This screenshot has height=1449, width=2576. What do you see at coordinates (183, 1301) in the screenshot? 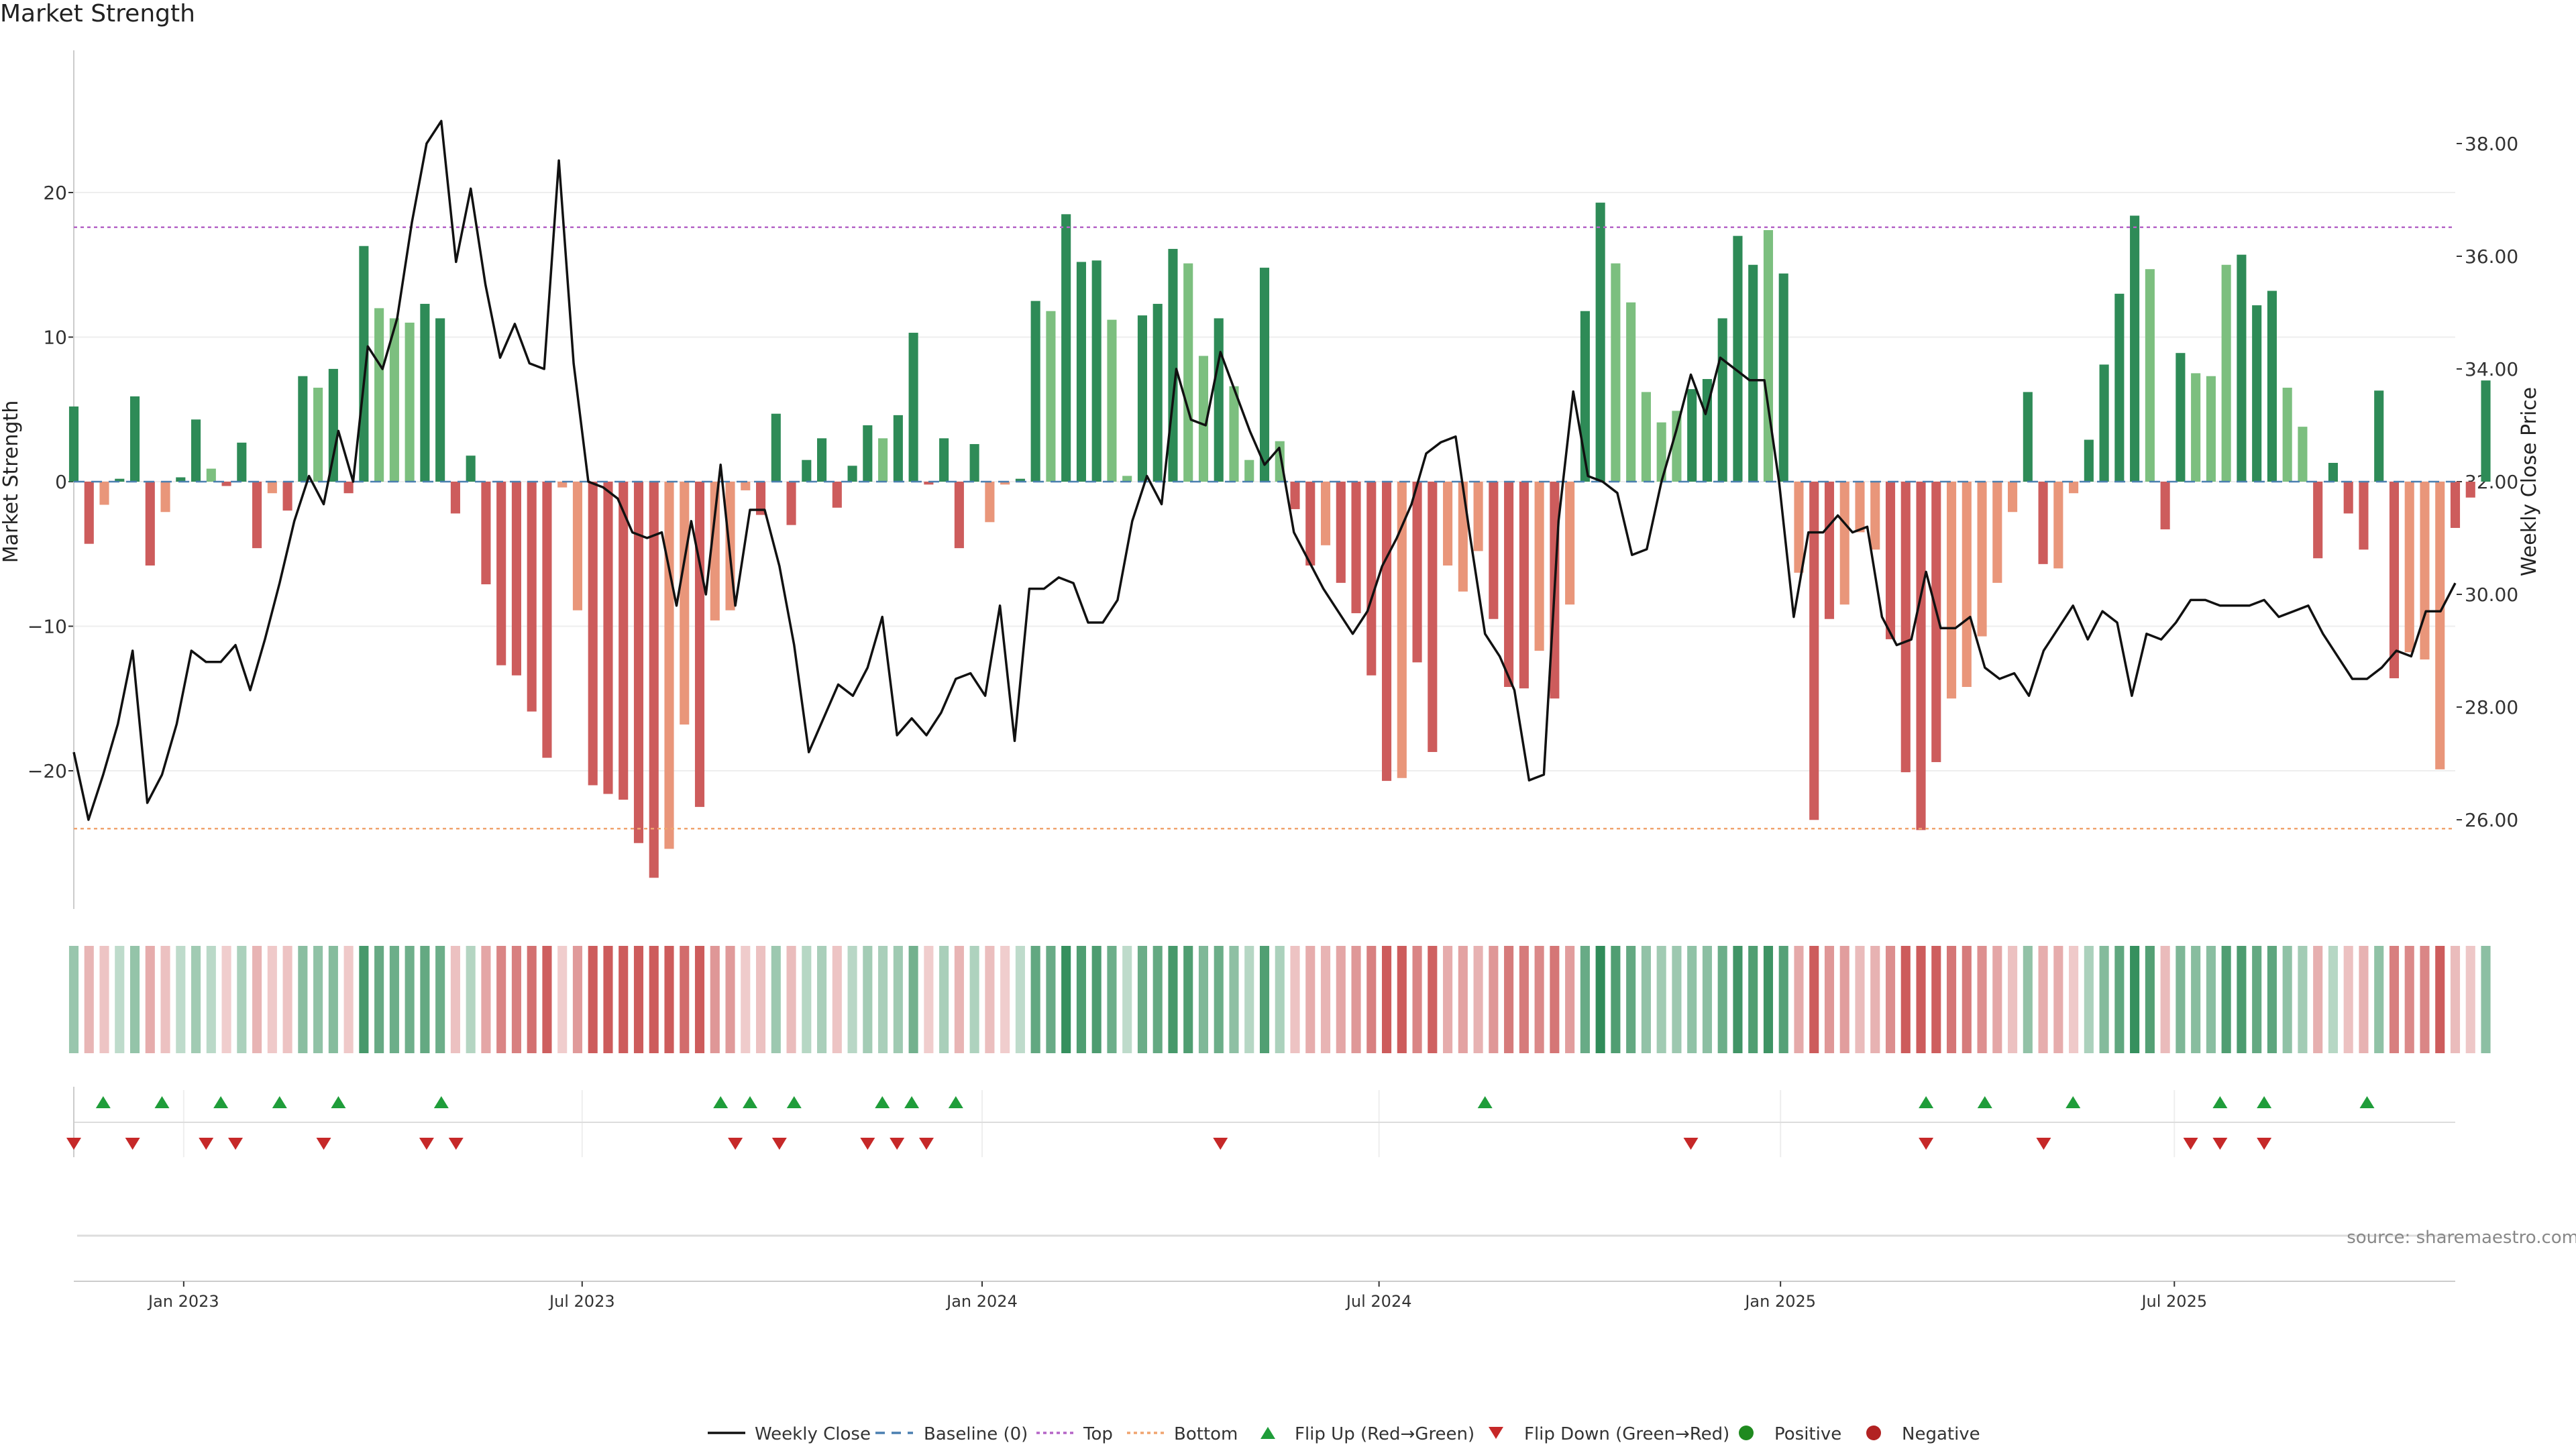
I see `x-tick-label: Jan 2023` at bounding box center [183, 1301].